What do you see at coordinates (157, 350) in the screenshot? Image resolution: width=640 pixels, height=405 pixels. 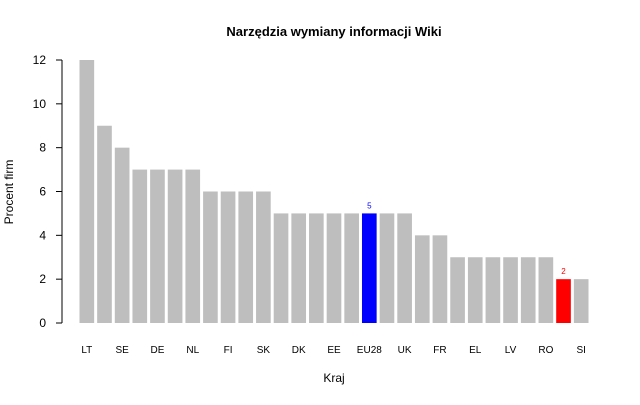 I see `x-tick-label: DE` at bounding box center [157, 350].